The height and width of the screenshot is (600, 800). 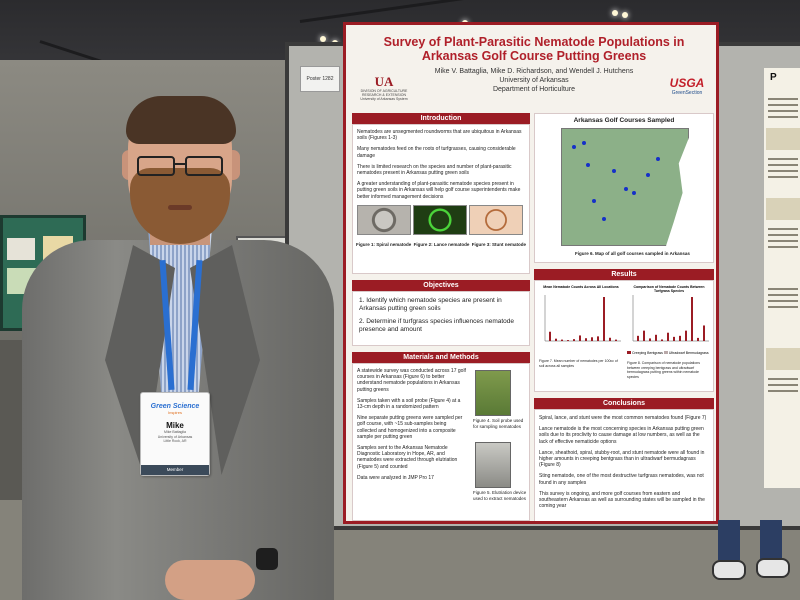 I want to click on ua-logo-text: DIVISION OF AGRICULTURE, so click(x=384, y=91).